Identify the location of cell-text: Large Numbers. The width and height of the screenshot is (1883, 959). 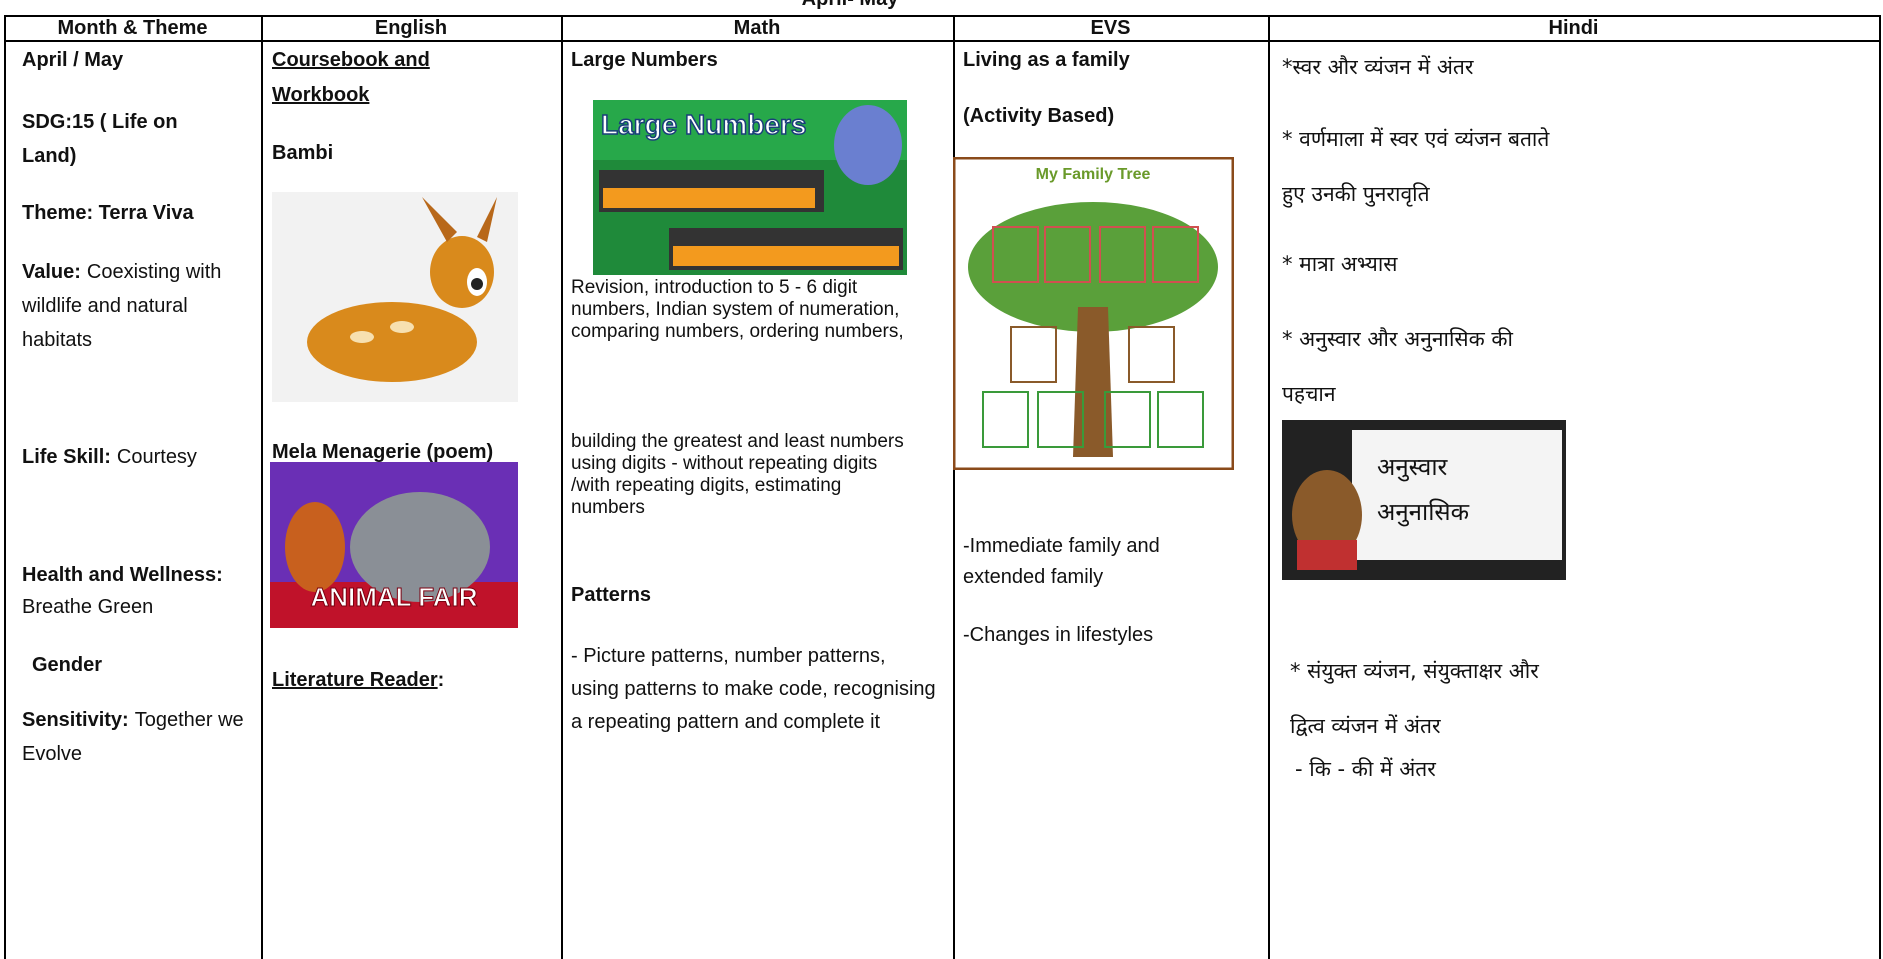
(644, 60).